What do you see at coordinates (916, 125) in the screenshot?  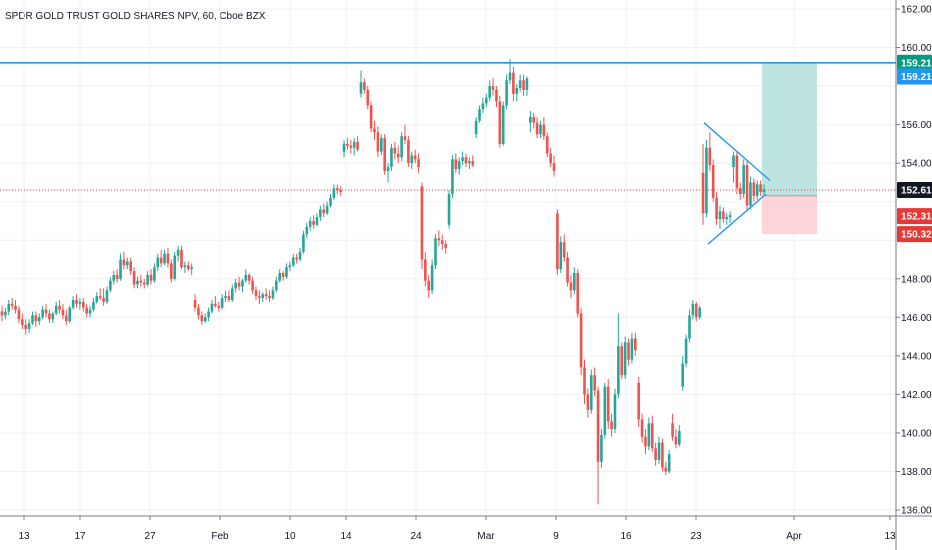 I see `y-tick-label: 156.00` at bounding box center [916, 125].